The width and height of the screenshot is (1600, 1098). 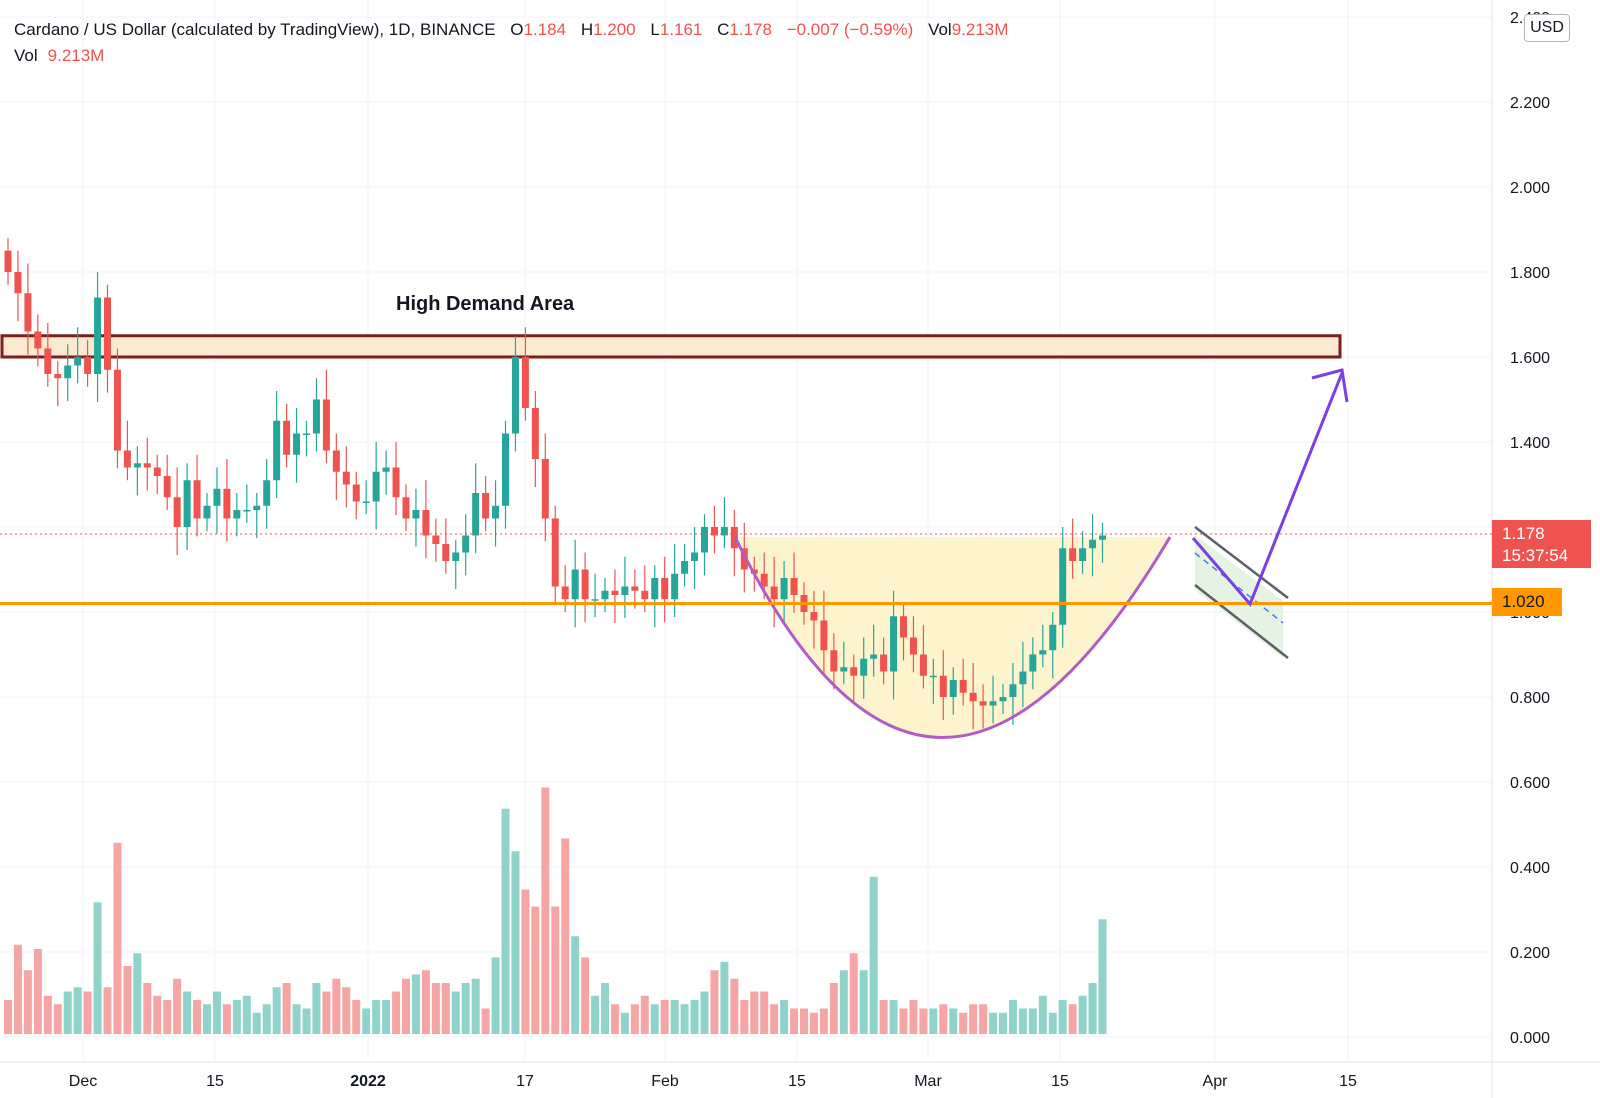 I want to click on close-value: 1.178, so click(x=750, y=29).